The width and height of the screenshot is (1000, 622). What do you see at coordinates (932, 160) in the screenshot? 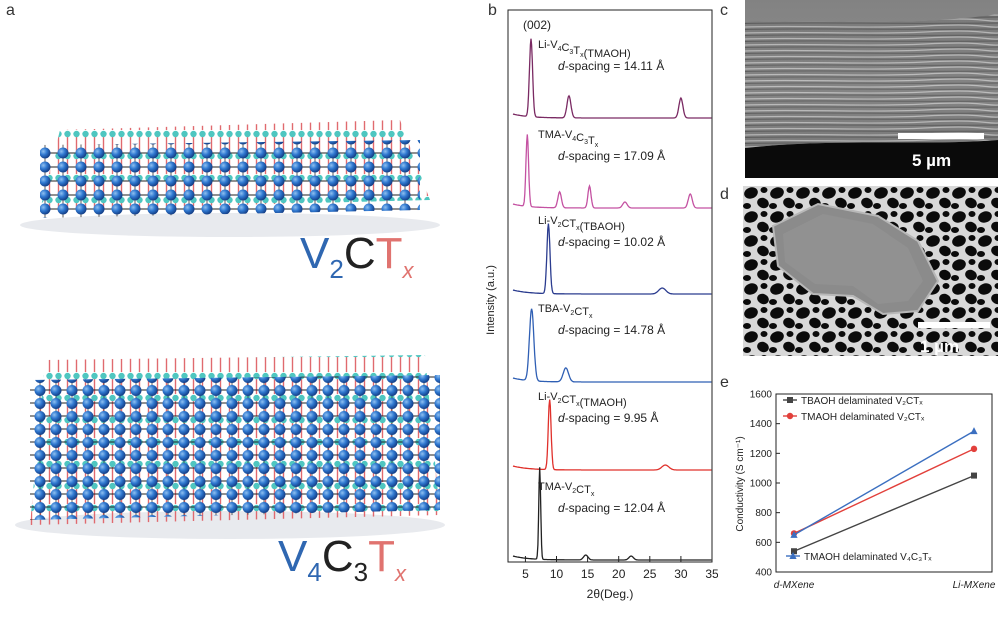
I see `scale-label-c: 5 µm` at bounding box center [932, 160].